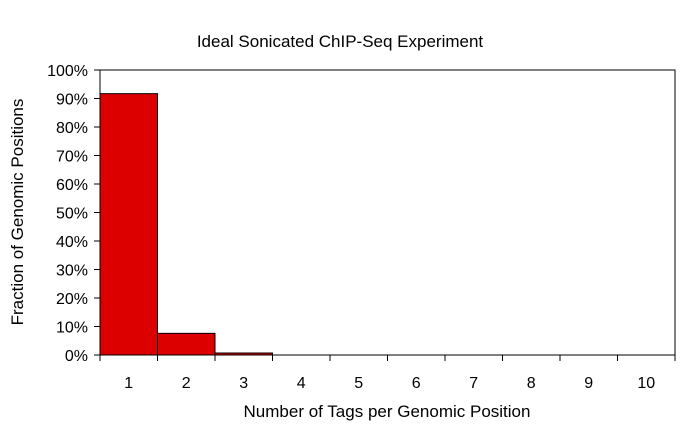 This screenshot has width=681, height=432. I want to click on x-tick-label: 1, so click(128, 383).